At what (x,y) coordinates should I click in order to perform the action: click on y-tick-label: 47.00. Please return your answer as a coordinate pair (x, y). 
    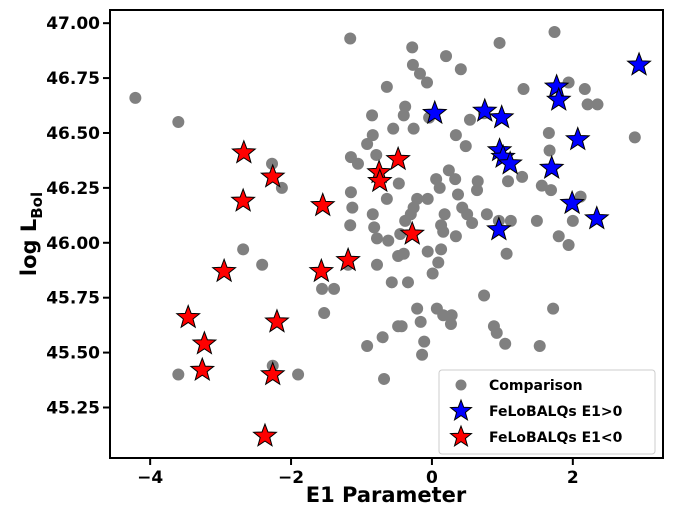
    Looking at the image, I should click on (73, 24).